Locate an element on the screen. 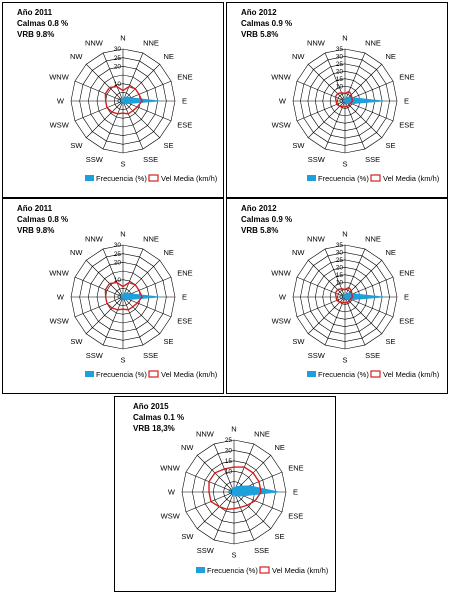 The width and height of the screenshot is (450, 594). legend-label-frecuencia: Frecuencia (%) is located at coordinates (232, 570).